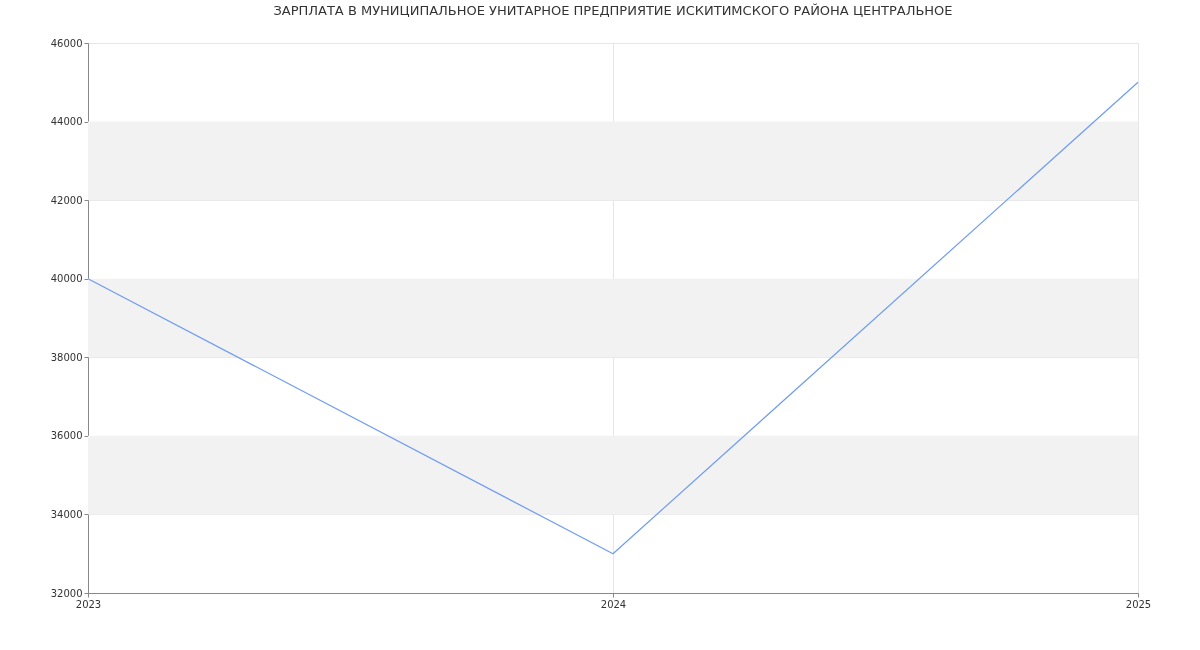 This screenshot has width=1200, height=650. Describe the element at coordinates (66, 436) in the screenshot. I see `y-tick-label: 36000` at that location.